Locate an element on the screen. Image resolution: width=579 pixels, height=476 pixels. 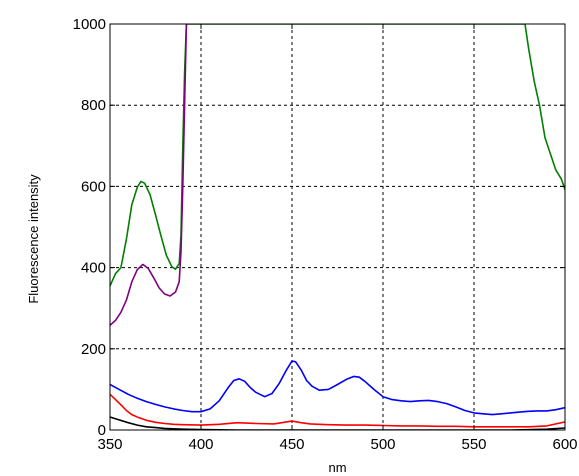
x-tick-label: 500 is located at coordinates (382, 444).